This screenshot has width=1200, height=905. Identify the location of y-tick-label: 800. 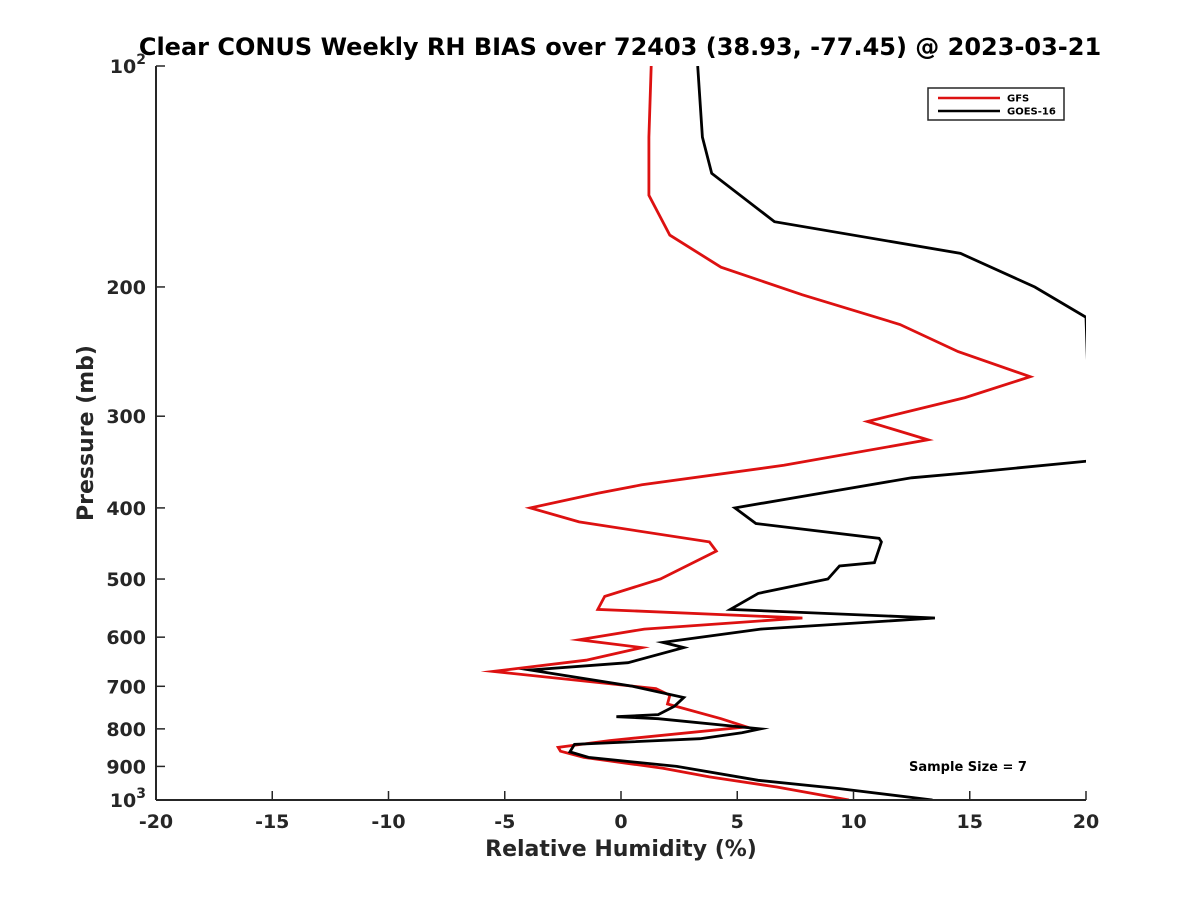
(126, 730).